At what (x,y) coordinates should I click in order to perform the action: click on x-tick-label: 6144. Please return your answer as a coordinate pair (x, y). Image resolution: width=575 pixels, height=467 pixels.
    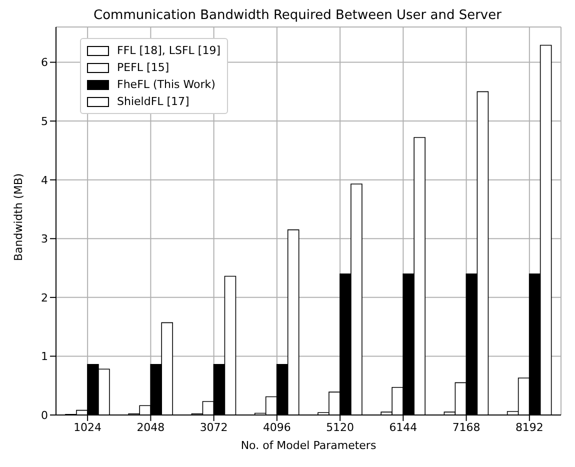
    Looking at the image, I should click on (403, 427).